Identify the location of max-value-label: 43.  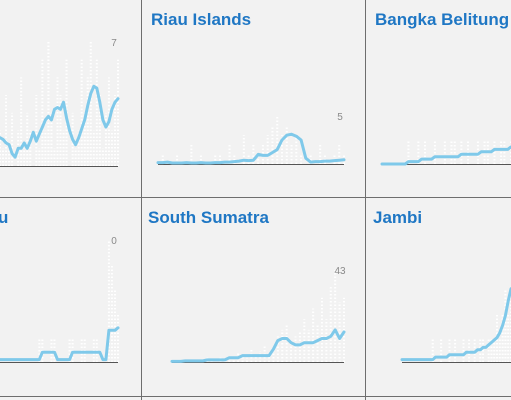
(340, 271).